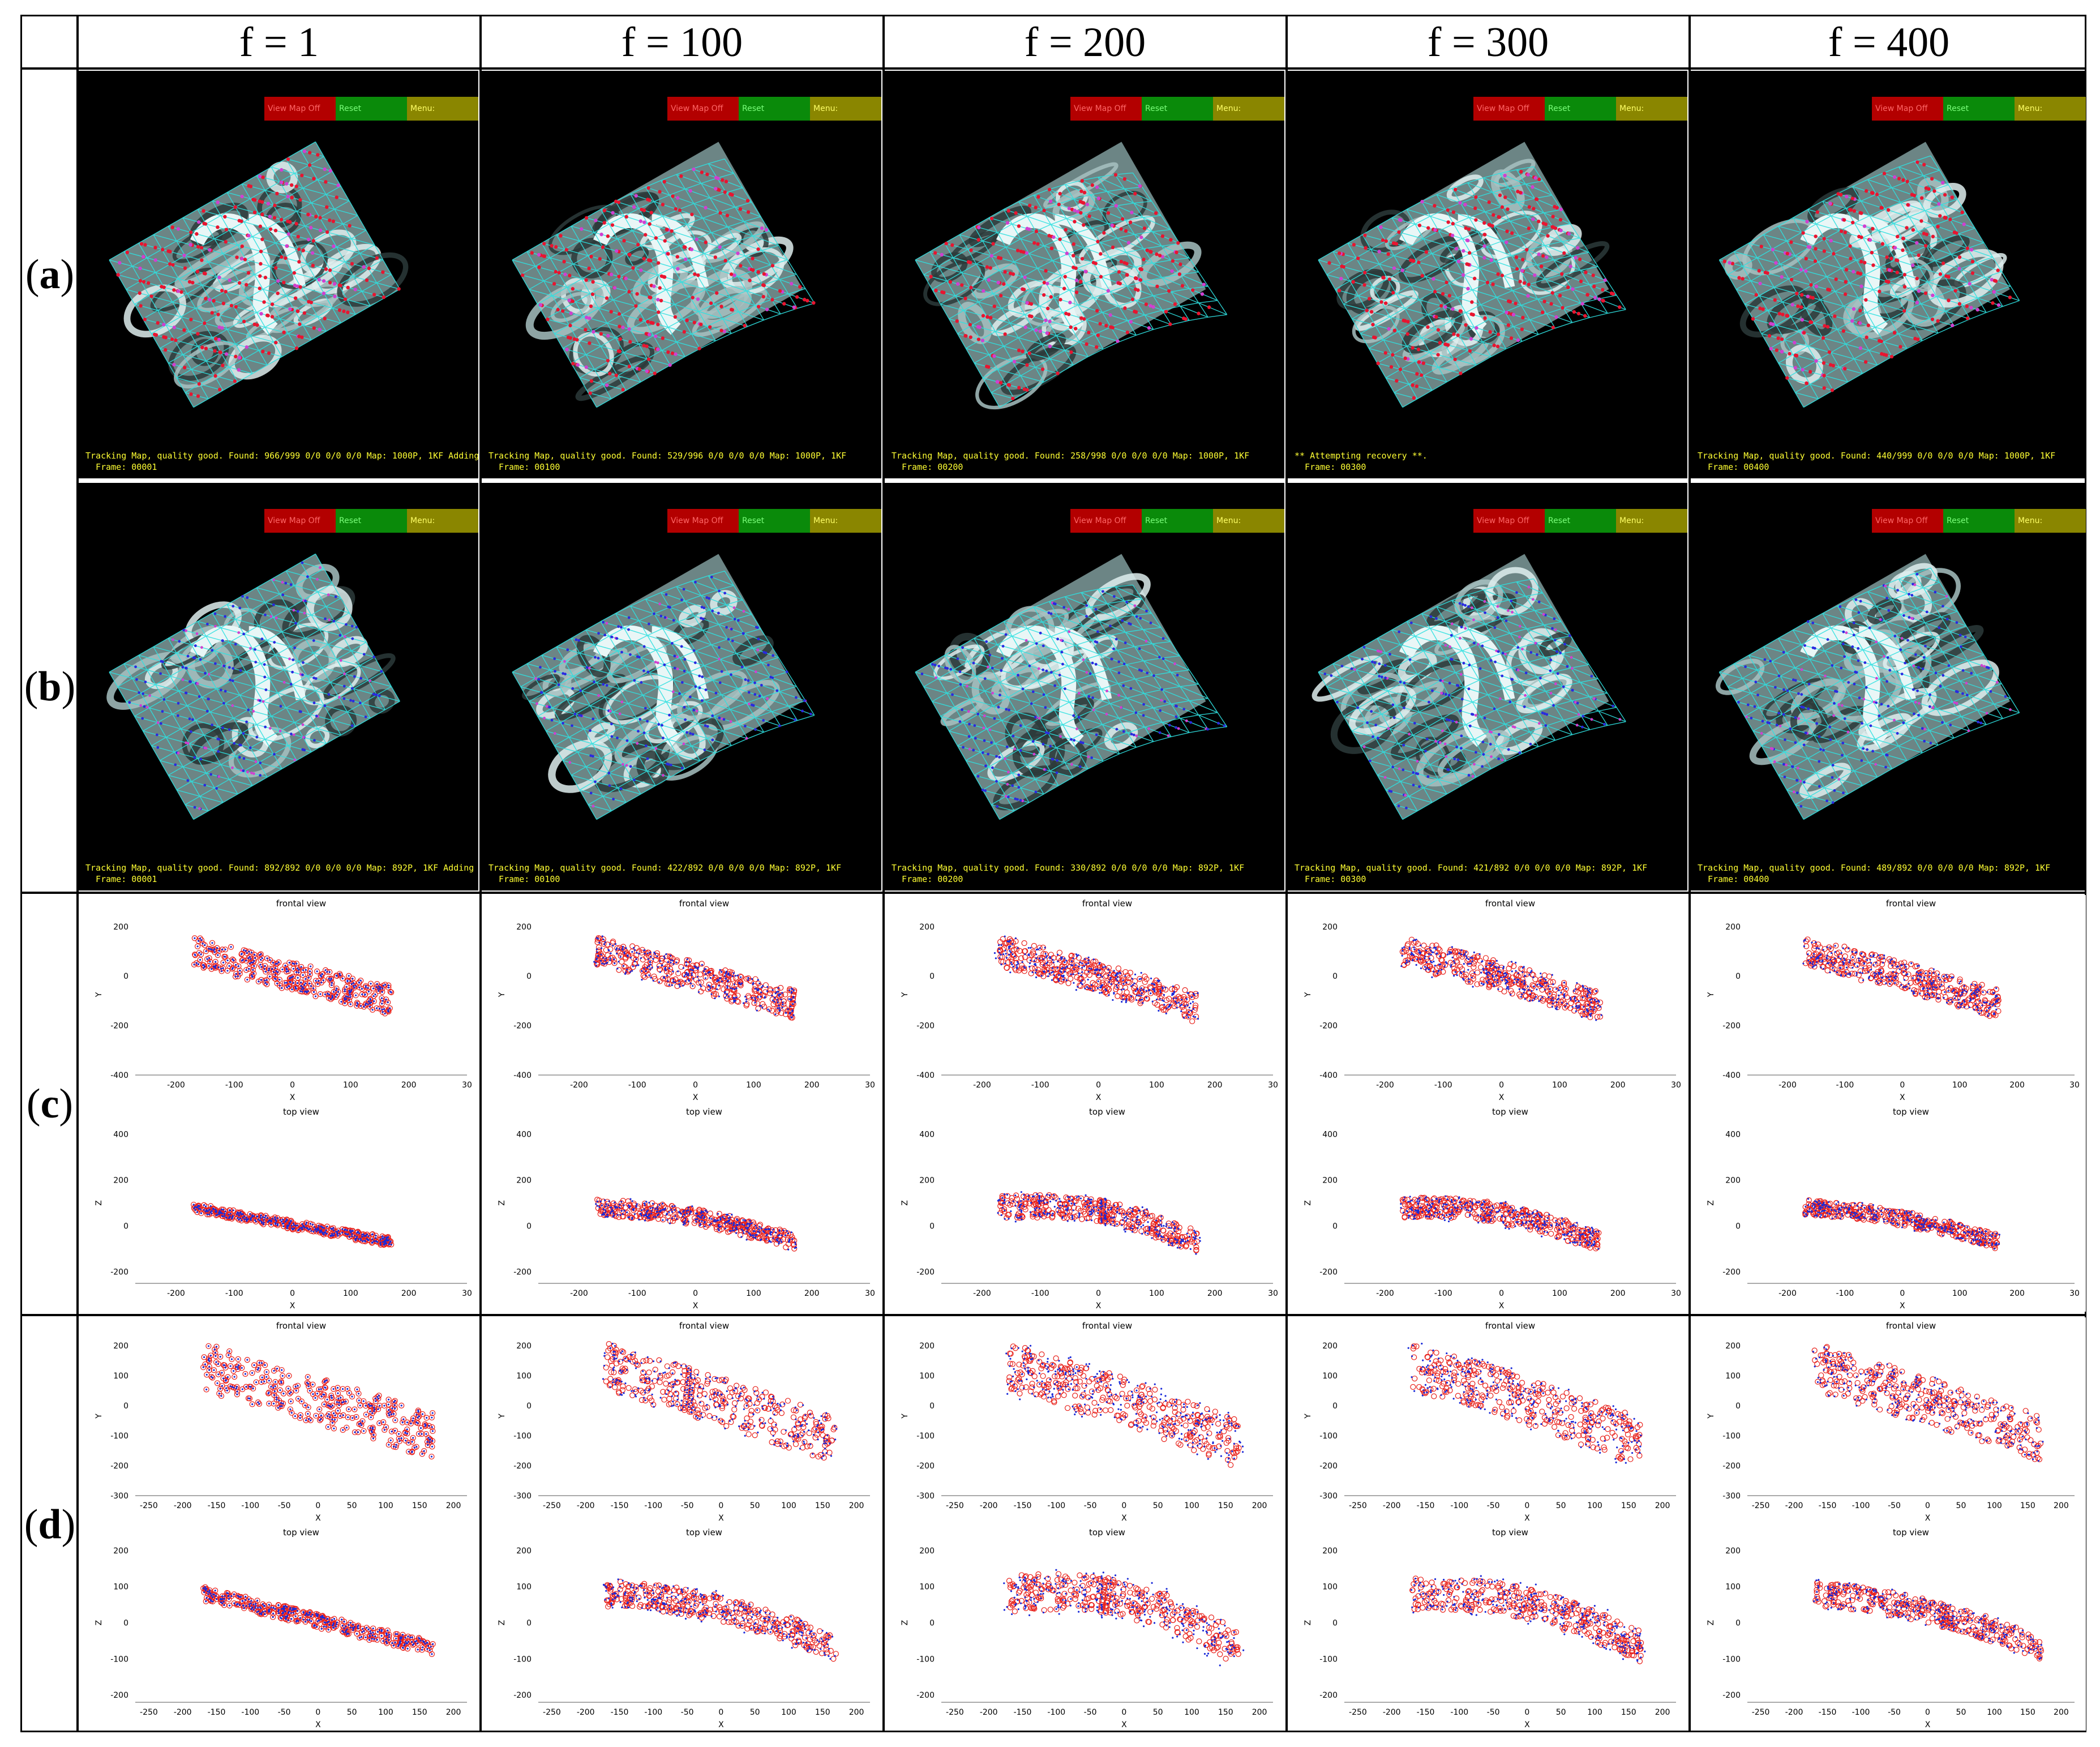  I want to click on x-tick-label: 200, so click(812, 1293).